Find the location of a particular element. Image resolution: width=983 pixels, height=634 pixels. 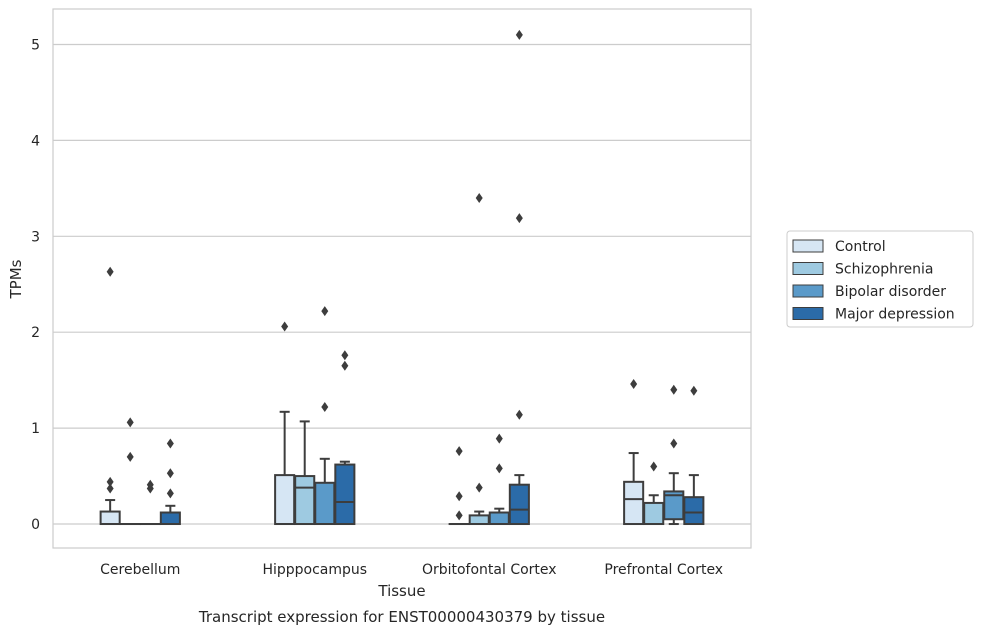

legend-label: Major depression is located at coordinates (895, 315).